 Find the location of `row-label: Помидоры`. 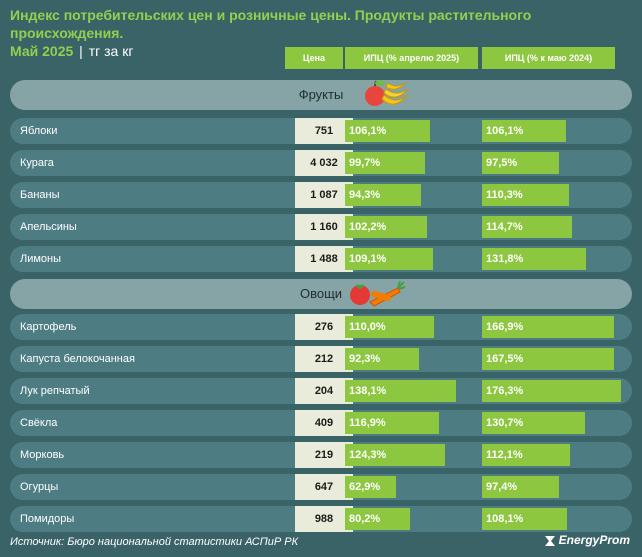

row-label: Помидоры is located at coordinates (47, 519).